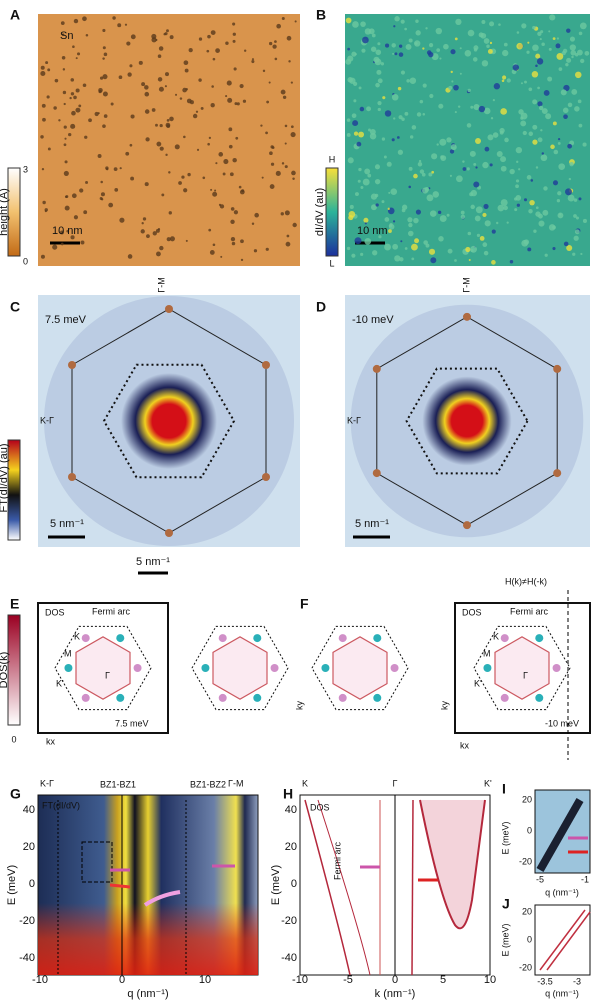 The height and width of the screenshot is (1006, 600). I want to click on colorbar, so click(14, 670).